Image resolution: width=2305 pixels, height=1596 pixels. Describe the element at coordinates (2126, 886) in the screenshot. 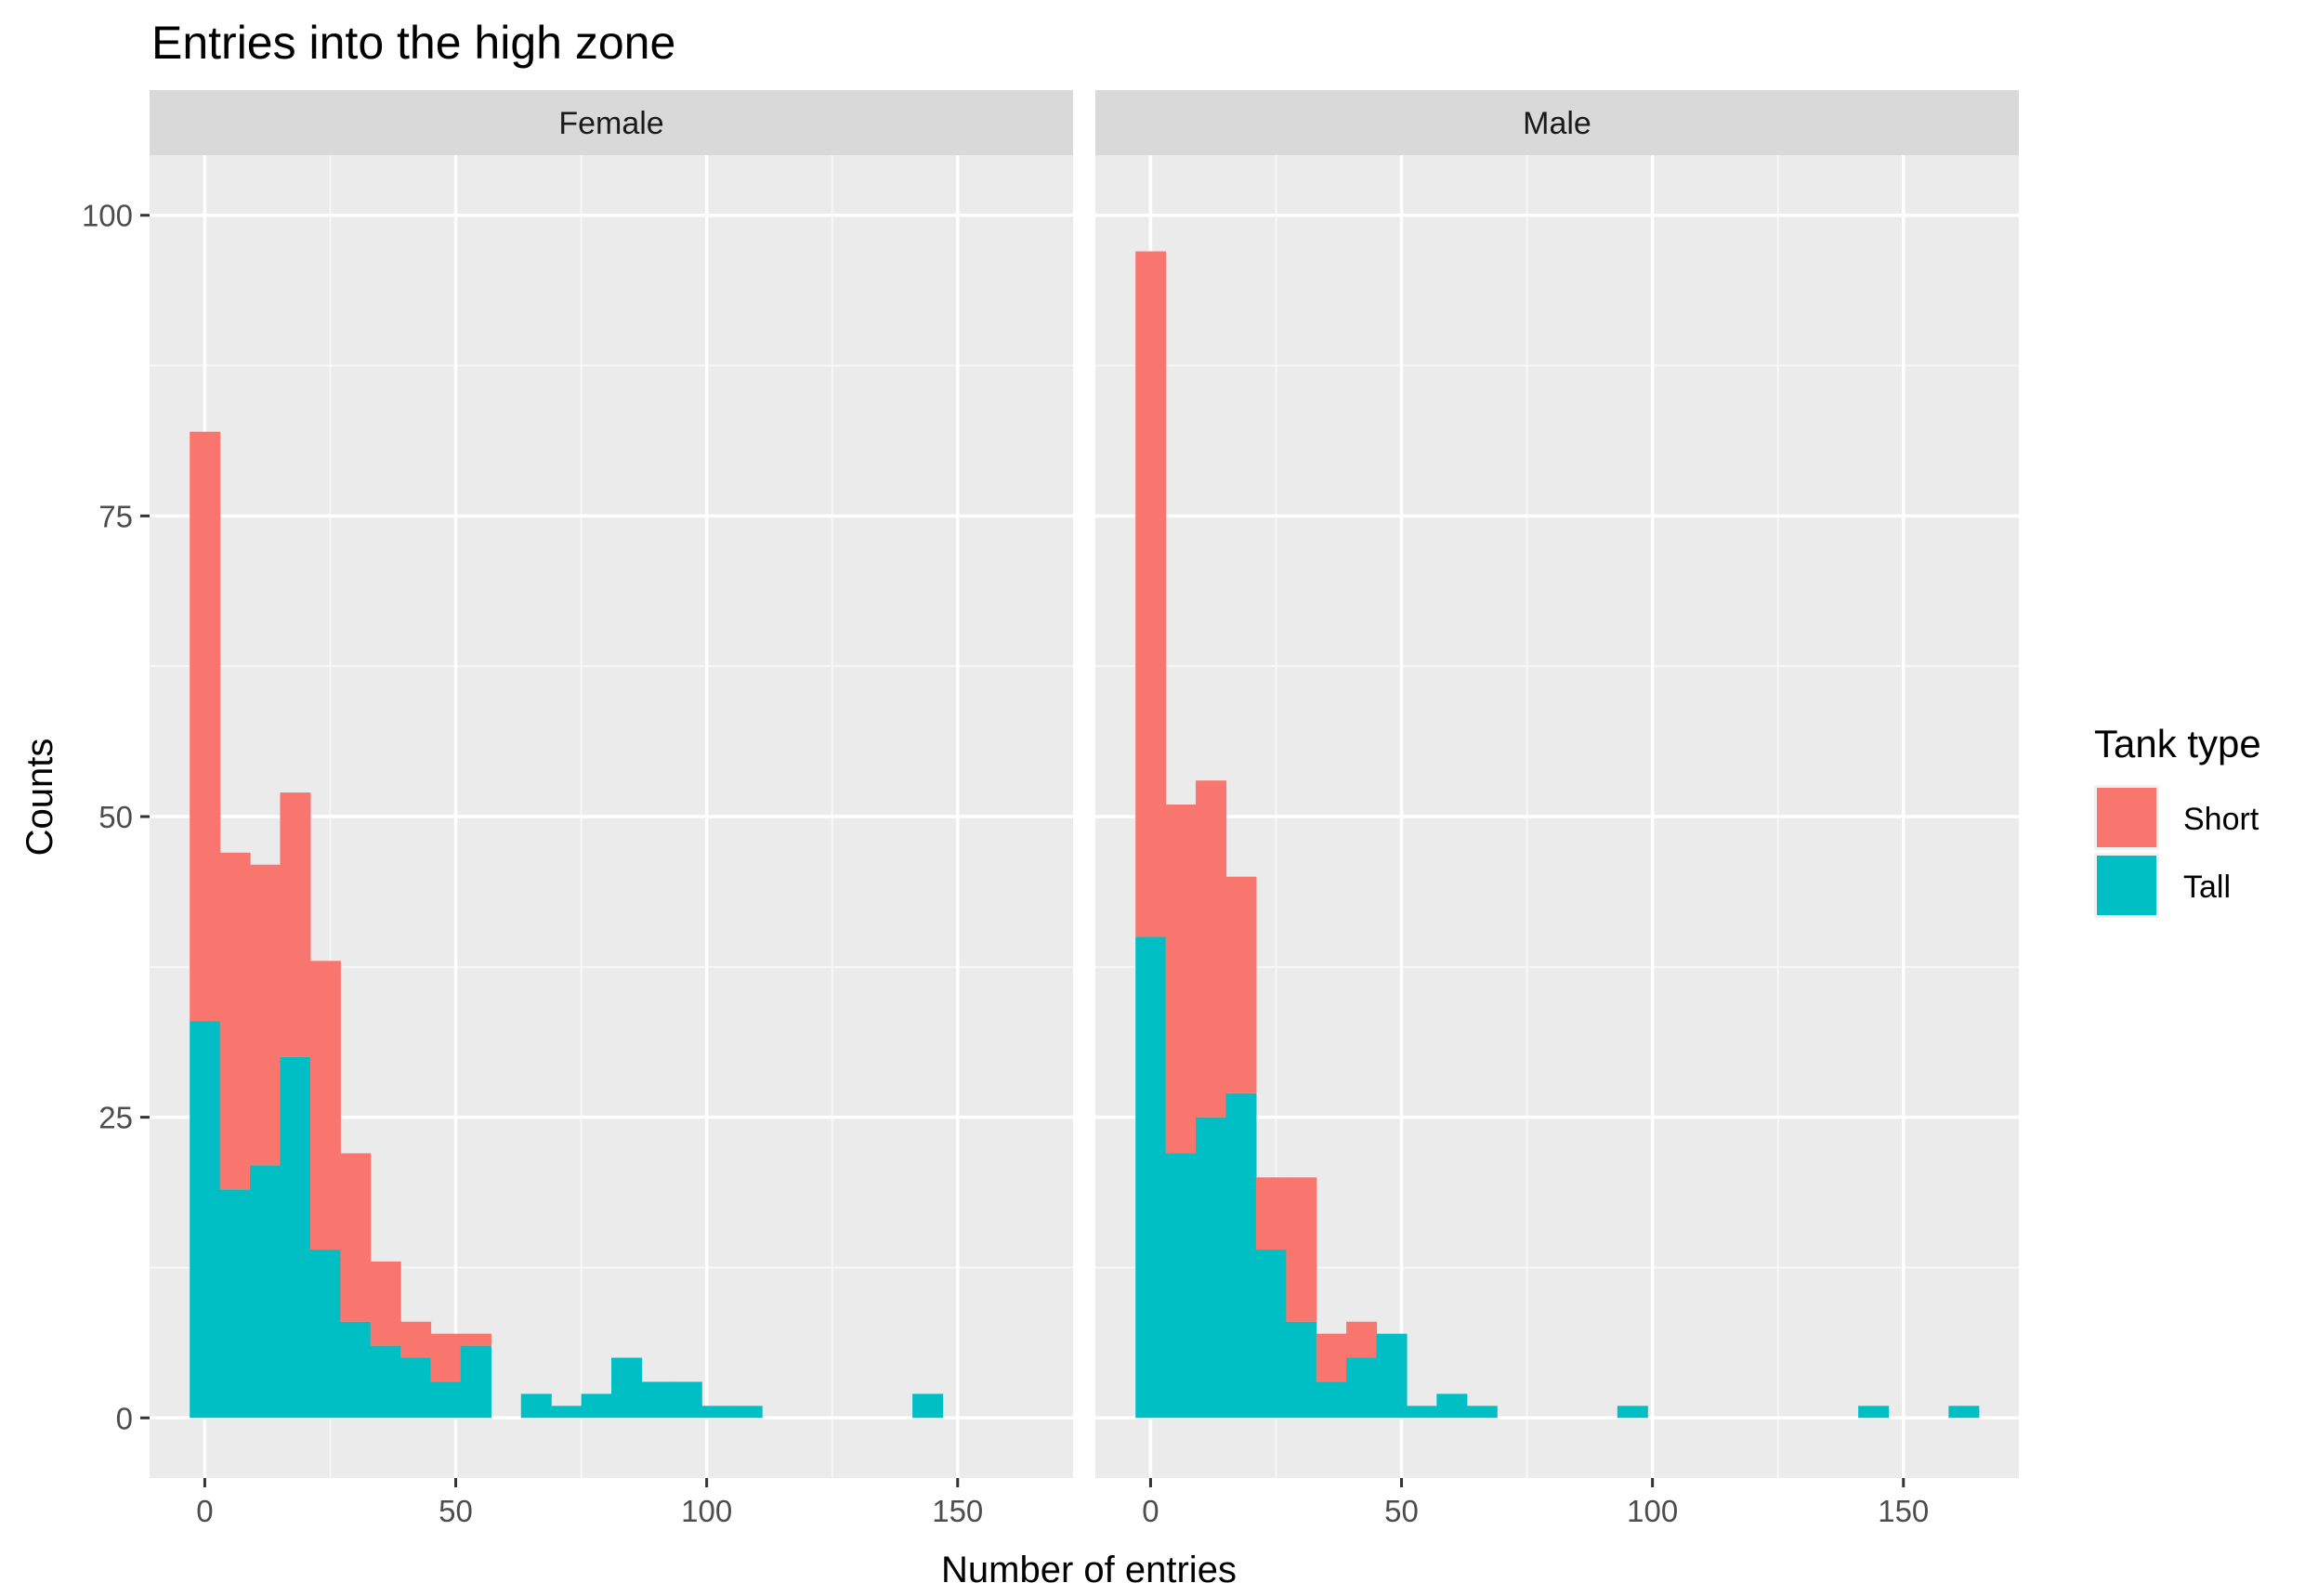

I see `legend-swatch-tall` at that location.